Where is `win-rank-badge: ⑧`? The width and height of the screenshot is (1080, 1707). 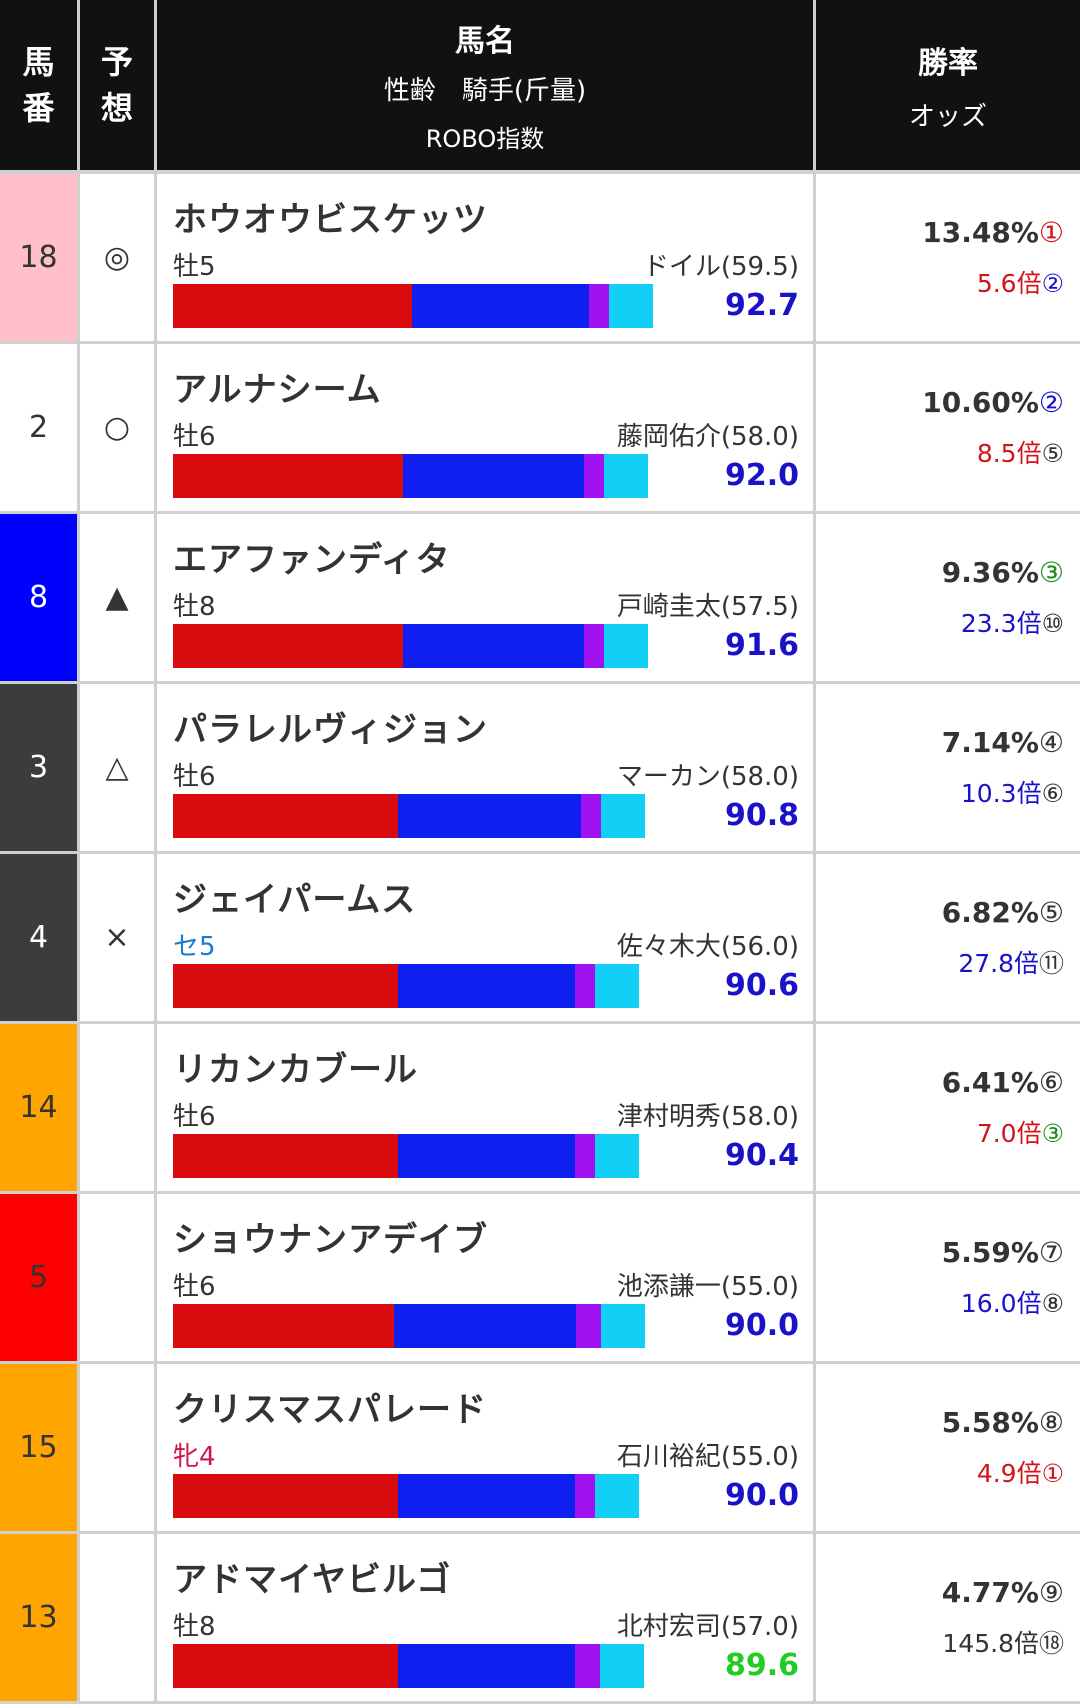
win-rank-badge: ⑧ is located at coordinates (1051, 1422).